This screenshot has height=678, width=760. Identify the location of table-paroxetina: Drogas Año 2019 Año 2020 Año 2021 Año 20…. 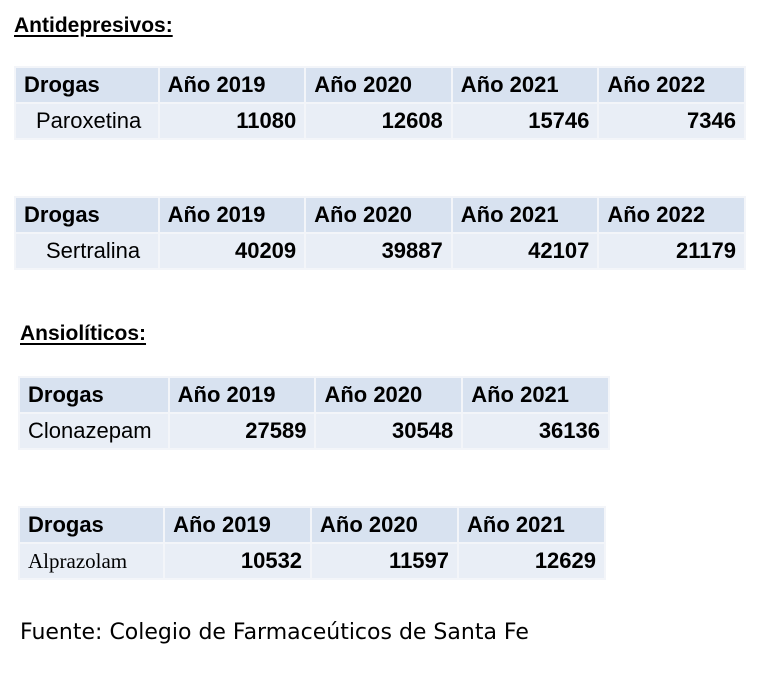
(380, 103).